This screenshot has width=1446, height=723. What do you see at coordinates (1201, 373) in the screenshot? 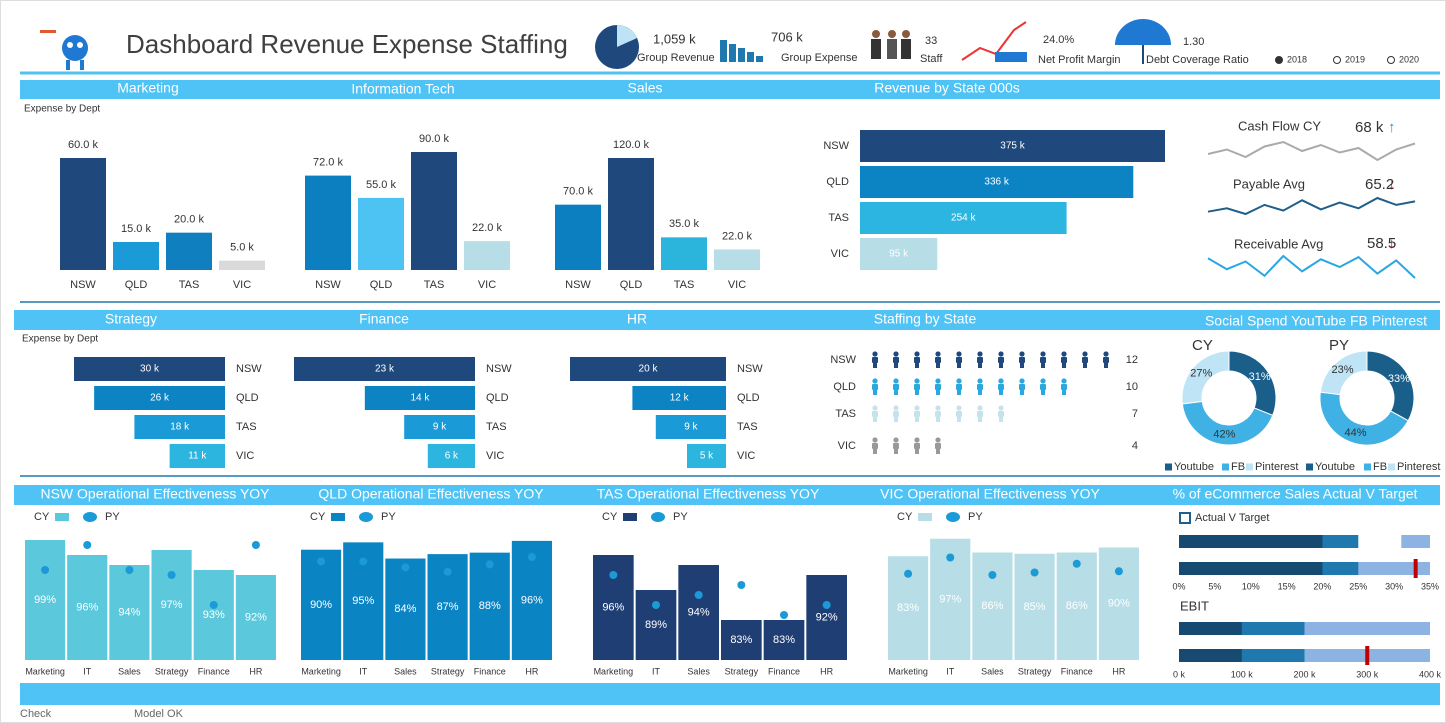
I see `value-label: 27%` at bounding box center [1201, 373].